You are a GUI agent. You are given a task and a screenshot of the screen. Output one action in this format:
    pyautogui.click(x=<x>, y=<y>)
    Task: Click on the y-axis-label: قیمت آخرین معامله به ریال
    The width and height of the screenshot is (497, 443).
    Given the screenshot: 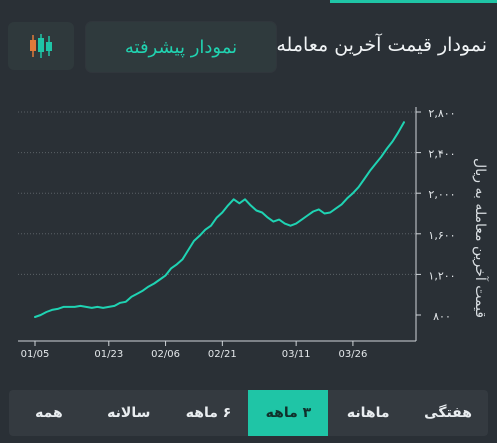 What is the action you would take?
    pyautogui.click(x=480, y=237)
    